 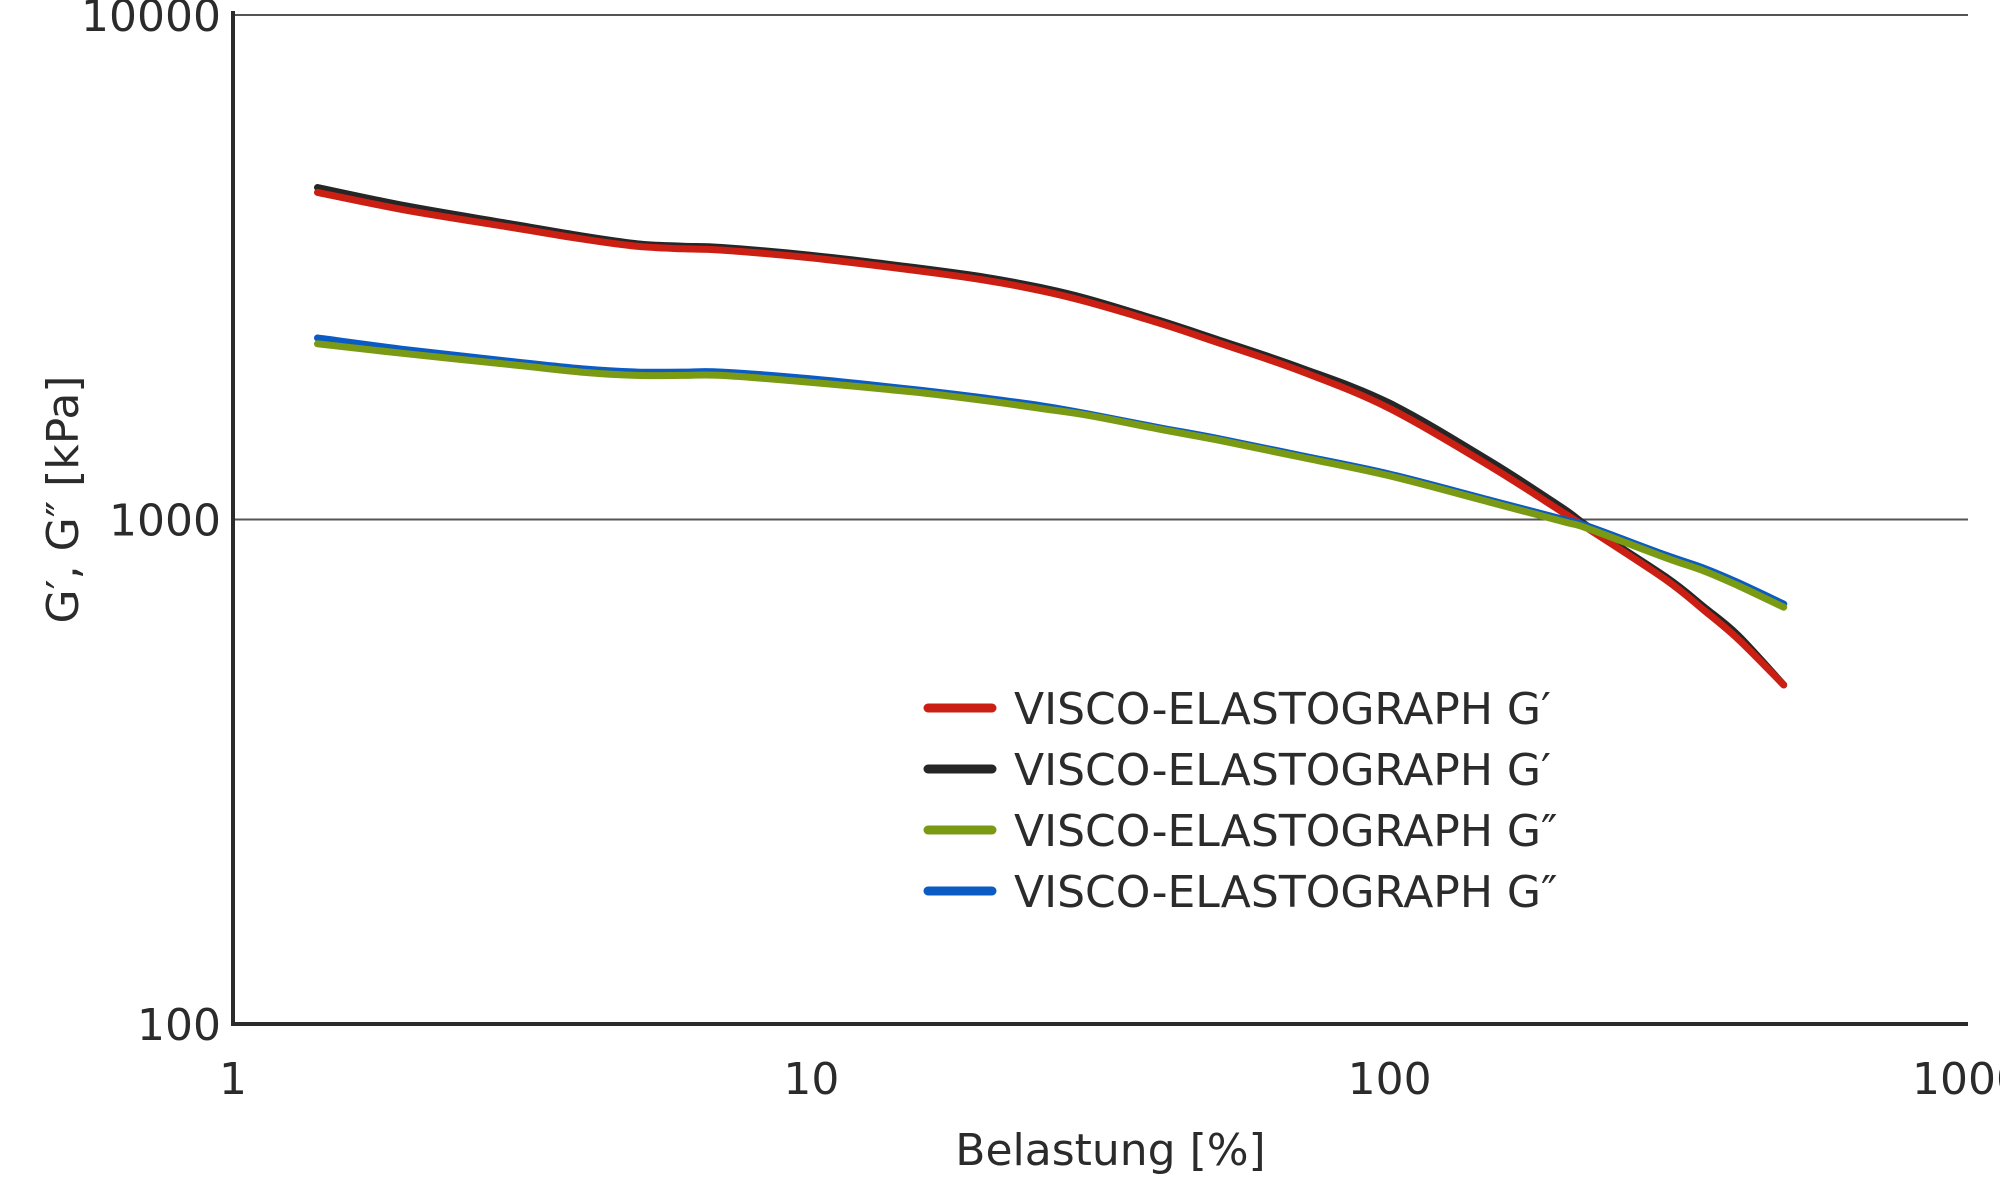 I want to click on x-tick-label: 100, so click(x=1390, y=1079).